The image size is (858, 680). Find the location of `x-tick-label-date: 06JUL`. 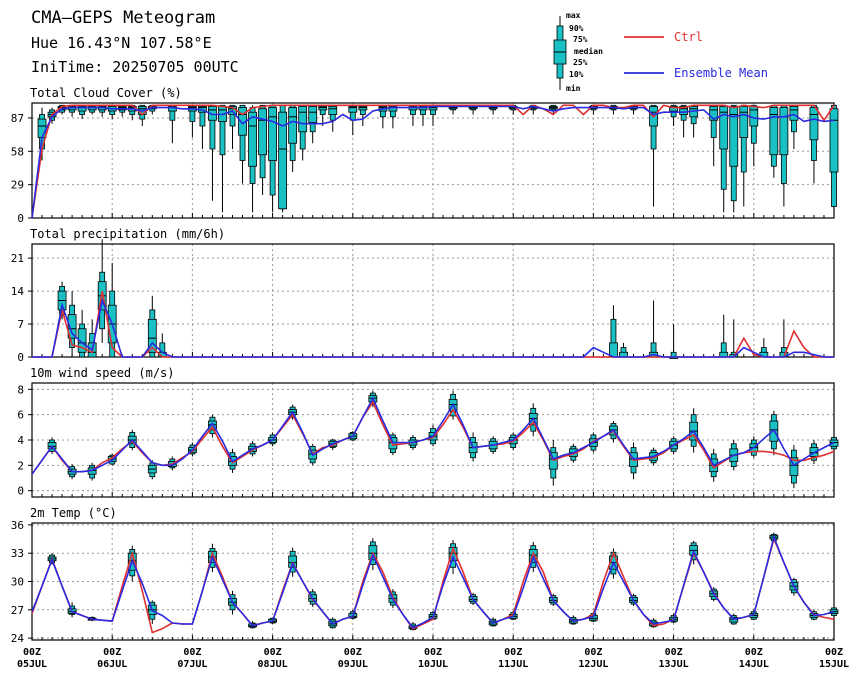

x-tick-label-date: 06JUL is located at coordinates (112, 664).